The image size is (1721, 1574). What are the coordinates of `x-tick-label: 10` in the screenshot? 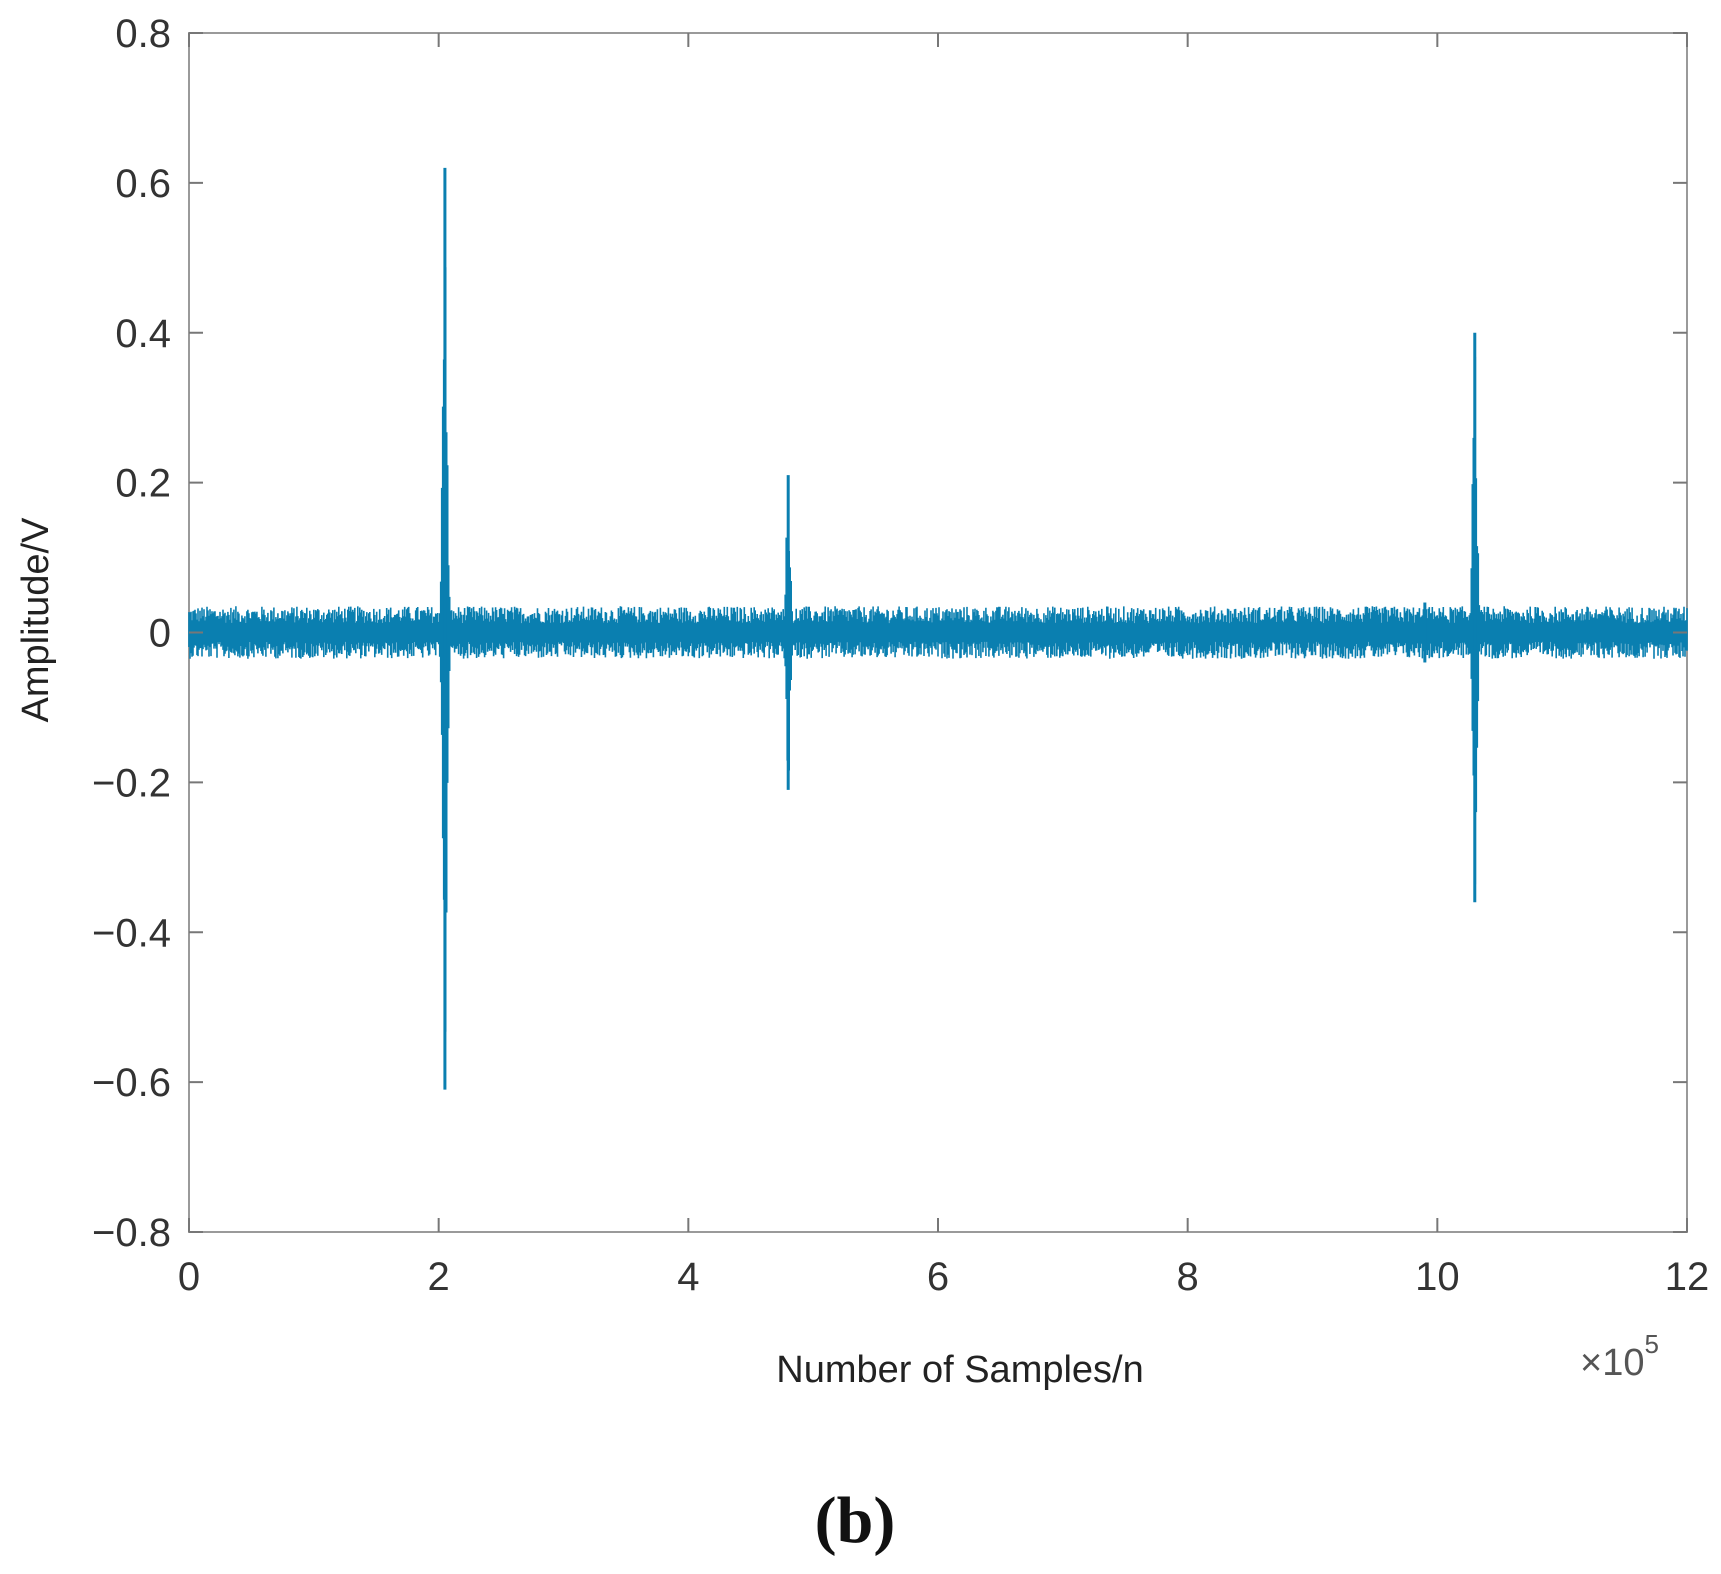 It's located at (1437, 1277).